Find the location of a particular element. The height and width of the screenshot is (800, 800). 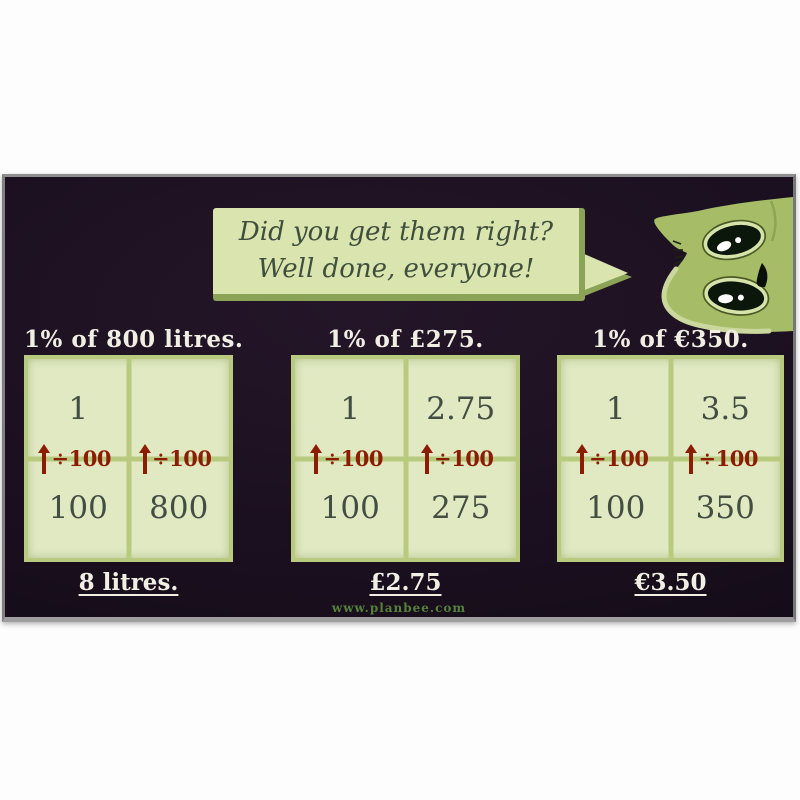

speech-bubble-tail is located at coordinates (607, 275).